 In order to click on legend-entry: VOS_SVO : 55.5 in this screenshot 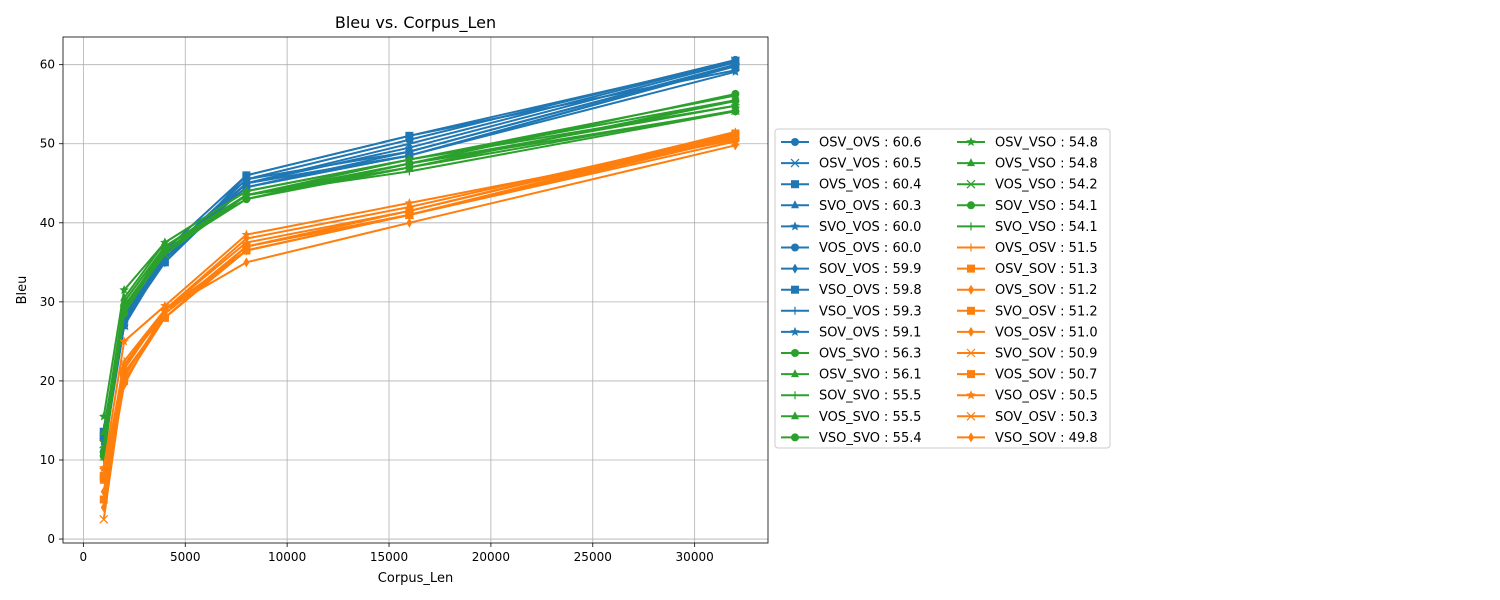, I will do `click(851, 417)`.